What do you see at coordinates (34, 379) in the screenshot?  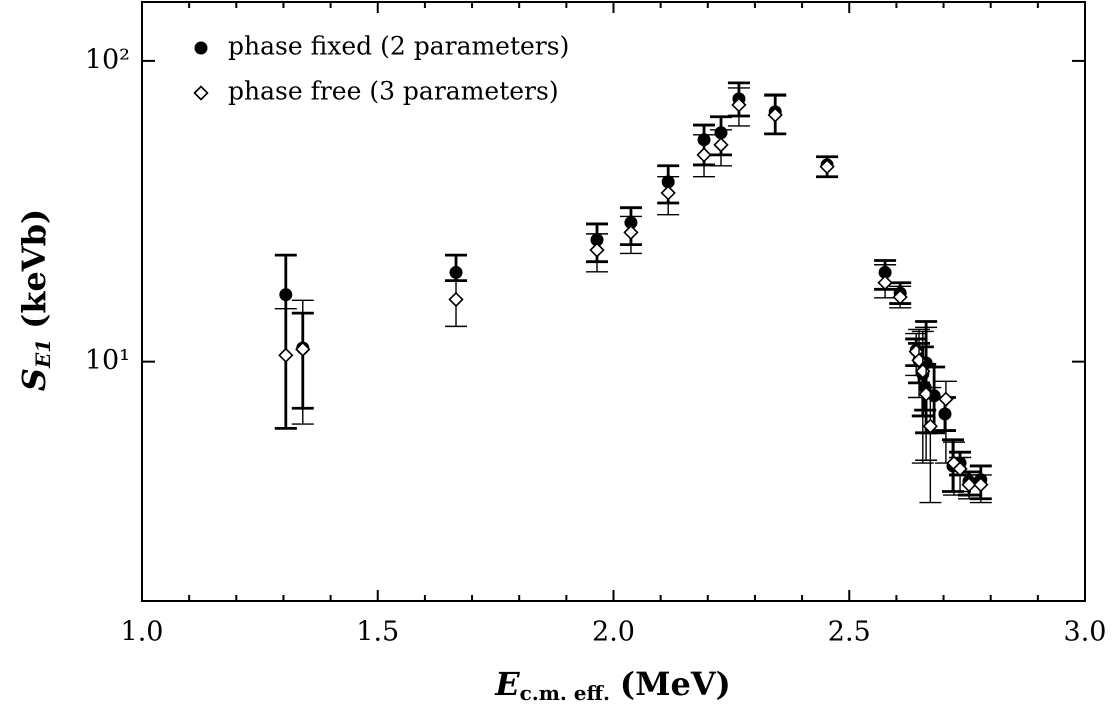 I see `y-label-symbol: S` at bounding box center [34, 379].